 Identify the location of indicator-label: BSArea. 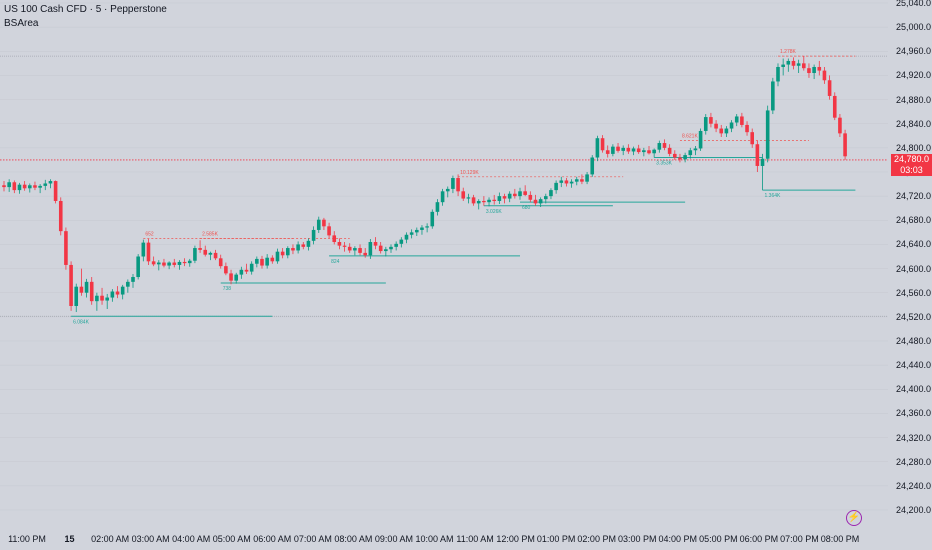
(21, 23).